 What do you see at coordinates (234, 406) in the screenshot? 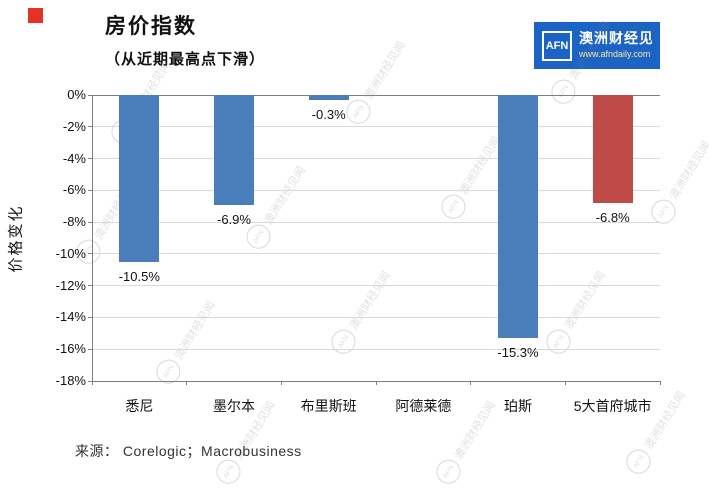
I see `x-axis-label: 墨尔本` at bounding box center [234, 406].